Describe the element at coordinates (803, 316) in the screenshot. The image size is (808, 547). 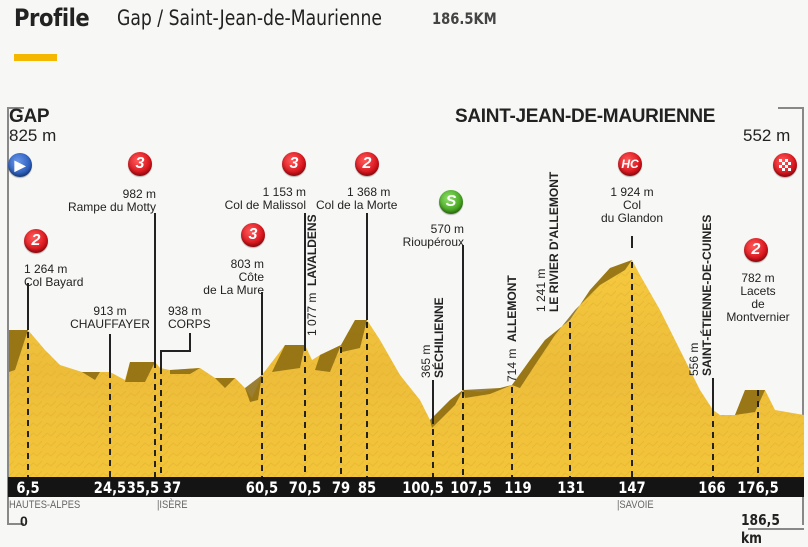
I see `frame-right` at that location.